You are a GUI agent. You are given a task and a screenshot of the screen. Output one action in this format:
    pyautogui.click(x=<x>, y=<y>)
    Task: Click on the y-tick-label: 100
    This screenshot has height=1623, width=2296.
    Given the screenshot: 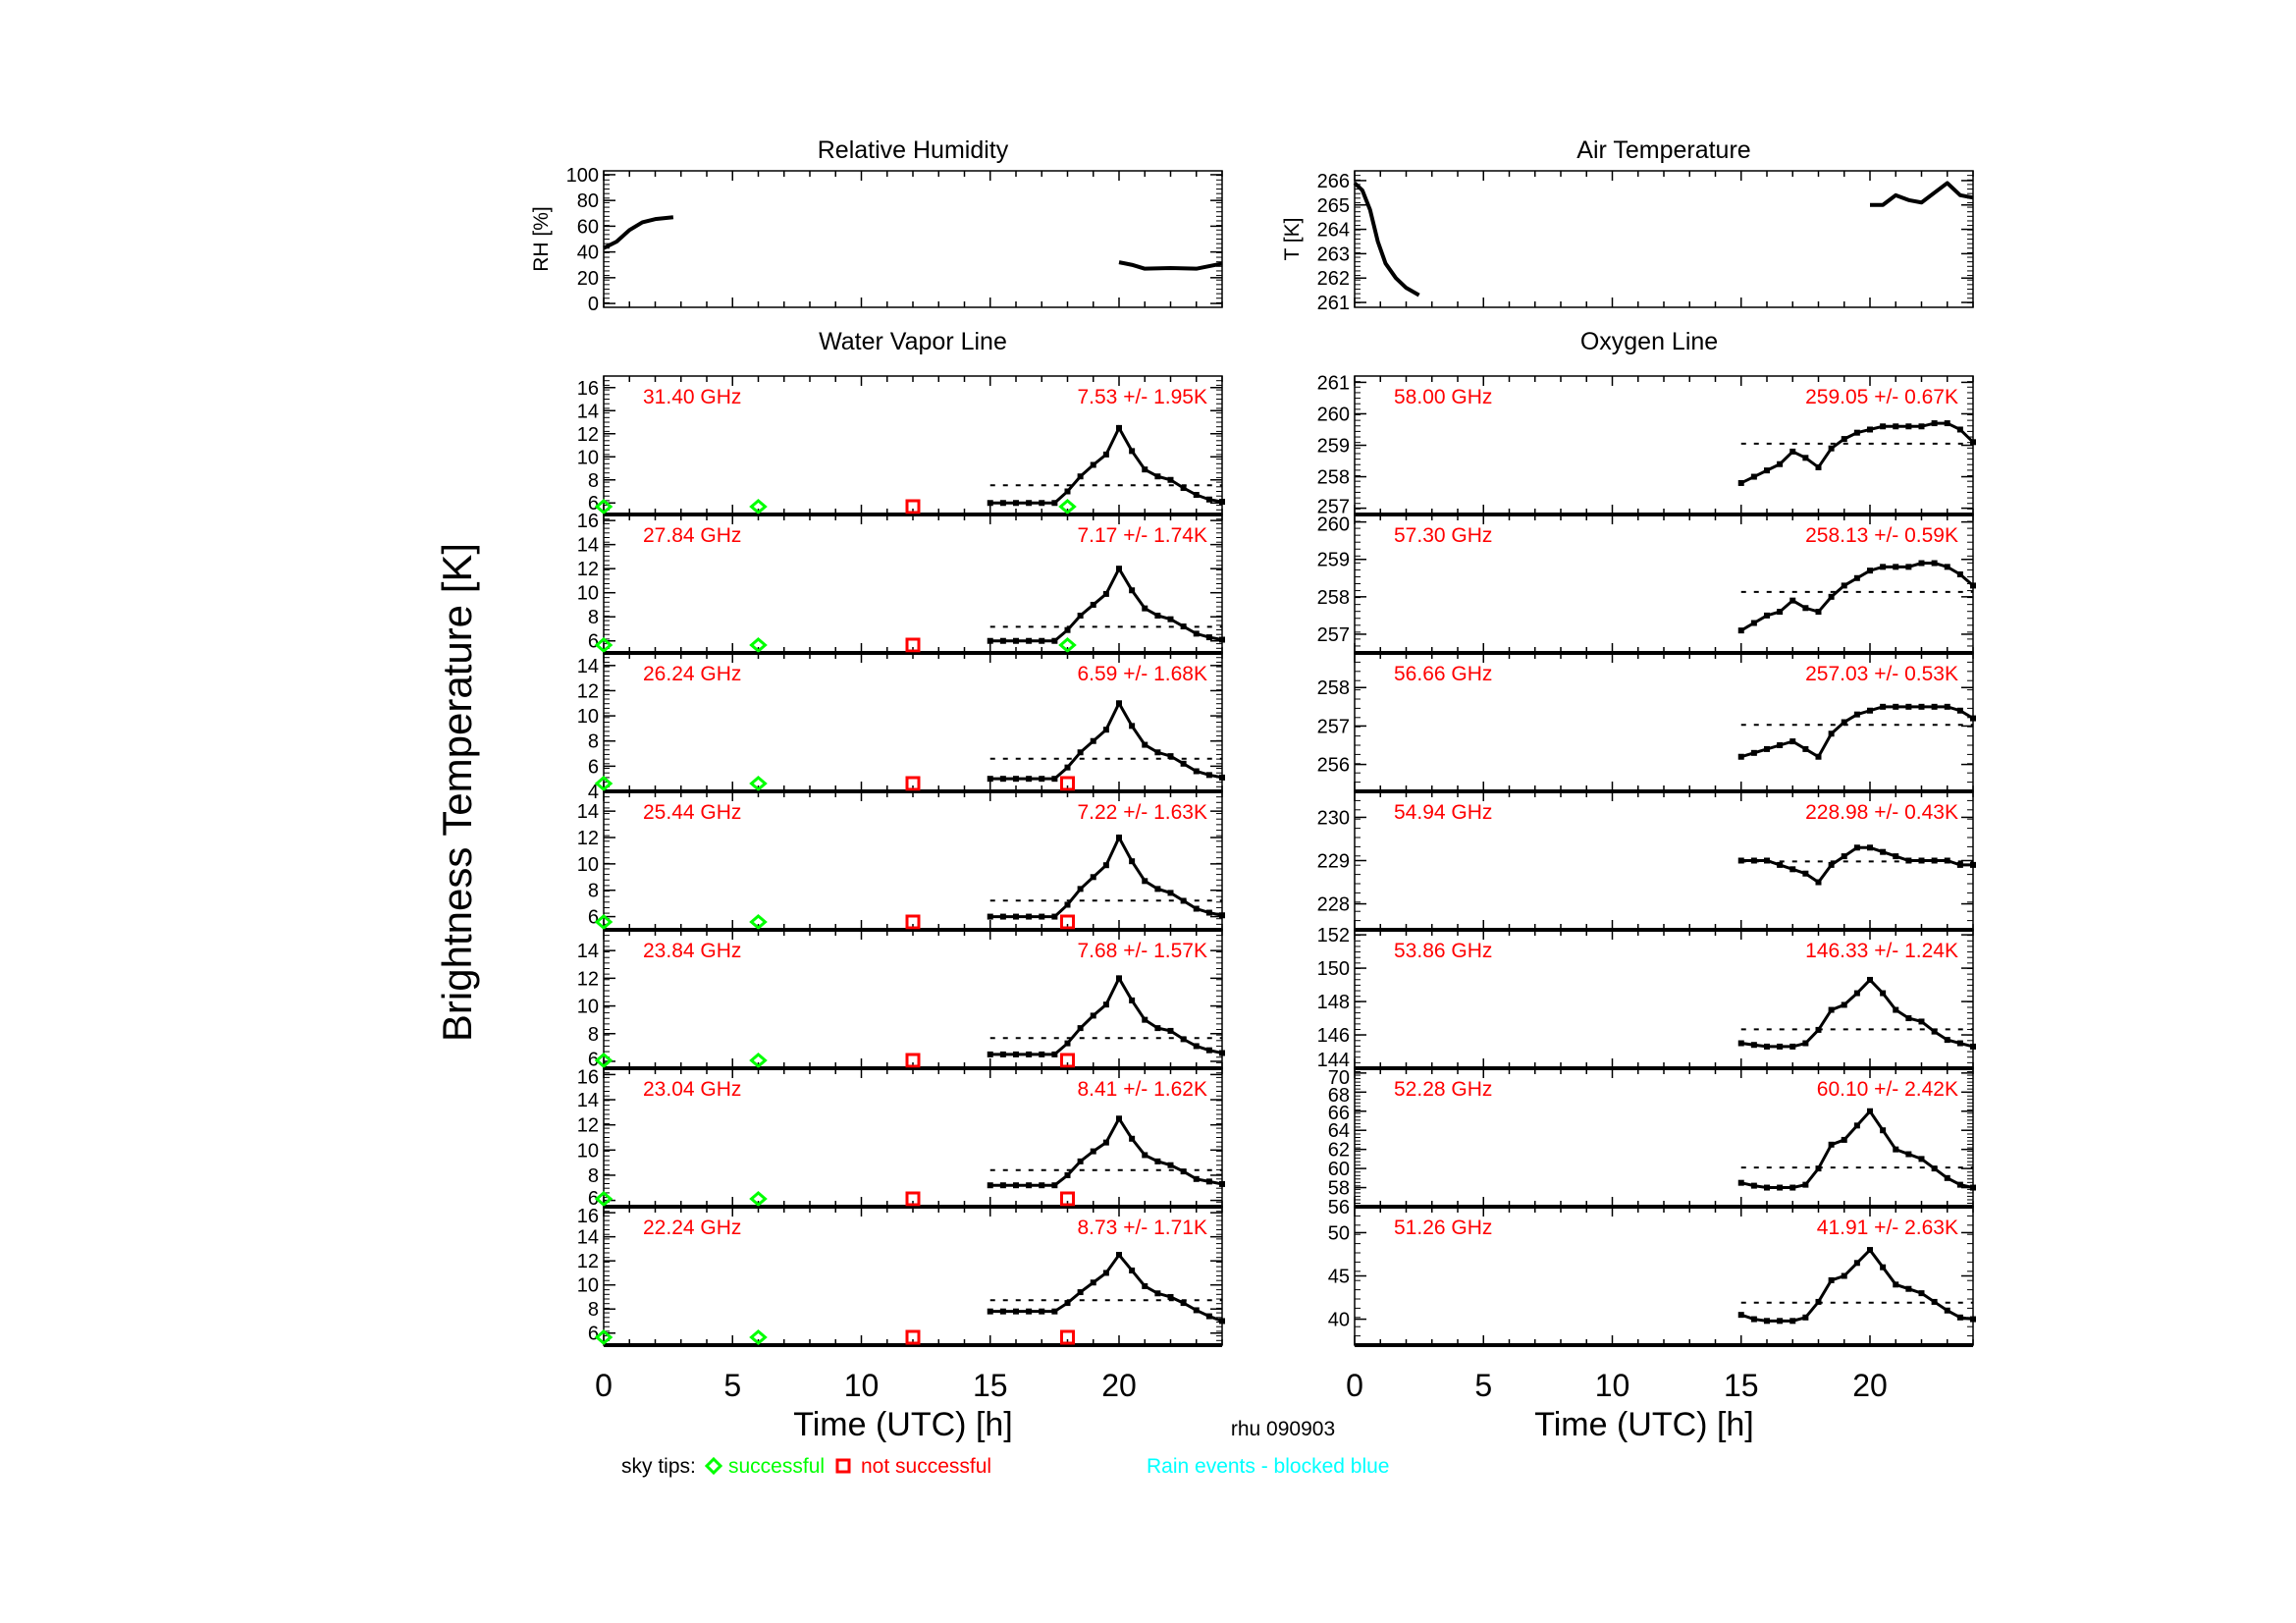 What is the action you would take?
    pyautogui.click(x=583, y=176)
    